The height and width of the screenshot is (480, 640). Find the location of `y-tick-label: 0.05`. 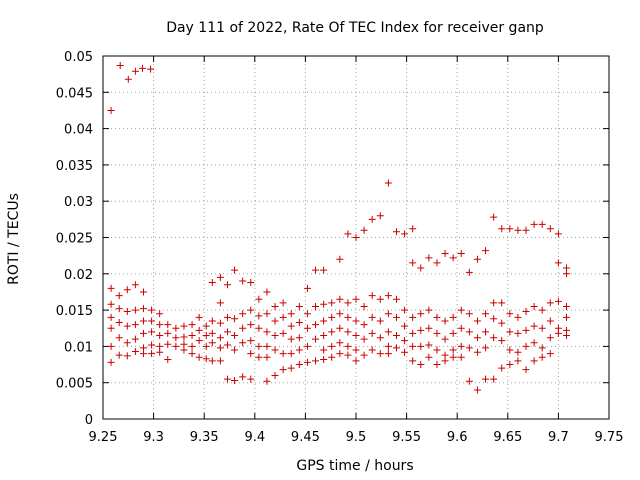

y-tick-label: 0.05 is located at coordinates (78, 57).